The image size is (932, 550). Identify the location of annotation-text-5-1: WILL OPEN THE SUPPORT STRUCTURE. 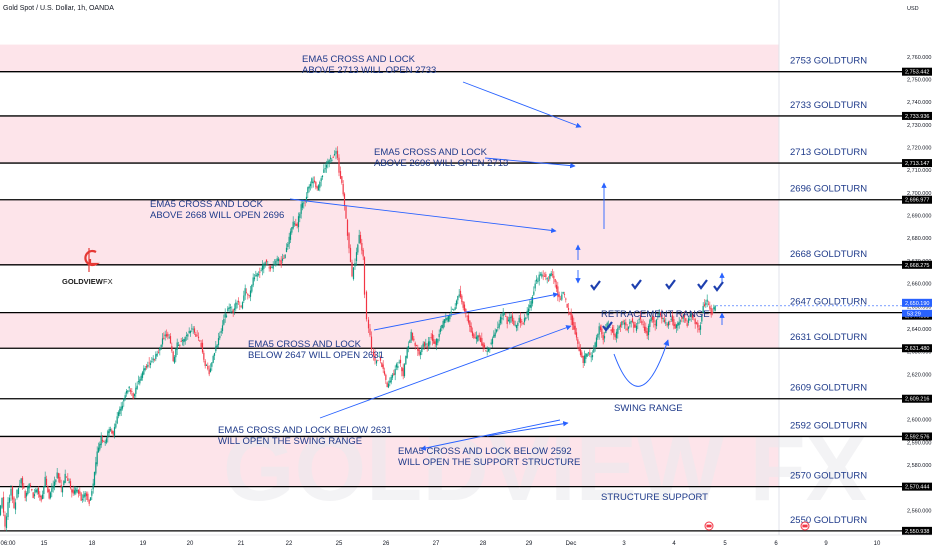
(489, 462).